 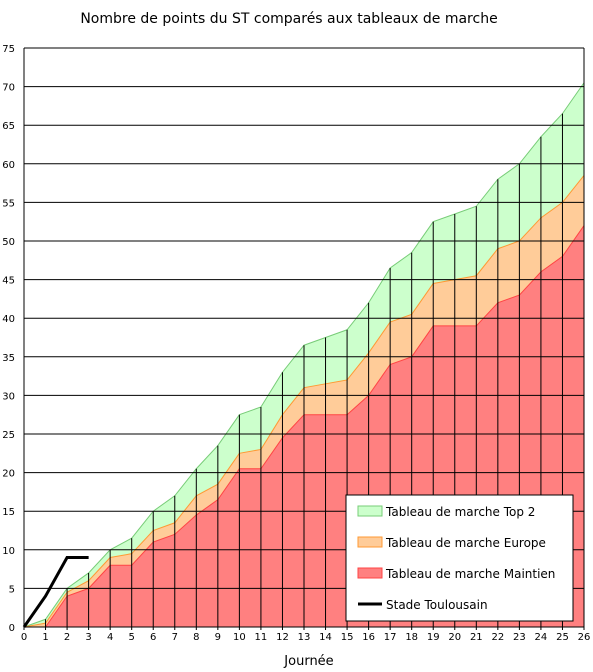 What do you see at coordinates (67, 637) in the screenshot?
I see `x-tick-label: 2` at bounding box center [67, 637].